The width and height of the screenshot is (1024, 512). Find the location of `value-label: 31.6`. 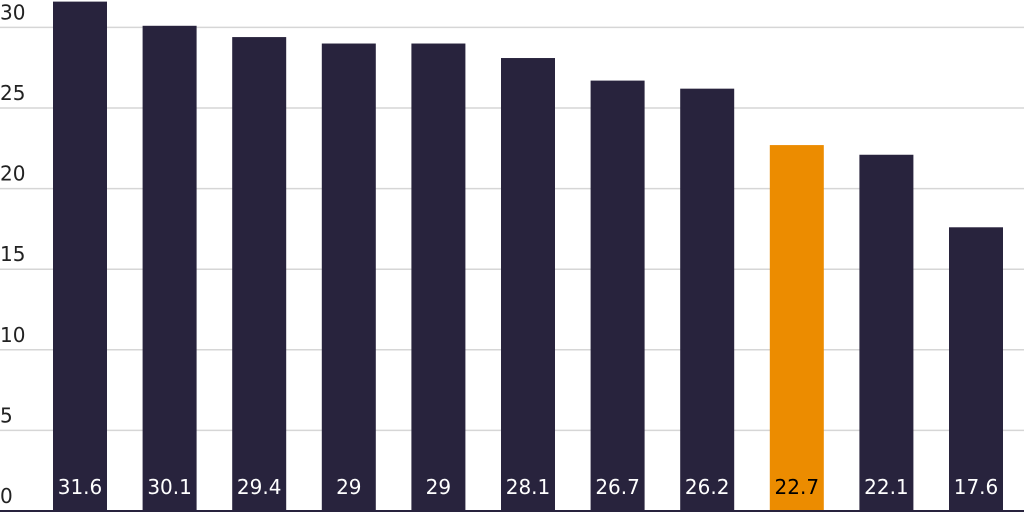

value-label: 31.6 is located at coordinates (80, 487).